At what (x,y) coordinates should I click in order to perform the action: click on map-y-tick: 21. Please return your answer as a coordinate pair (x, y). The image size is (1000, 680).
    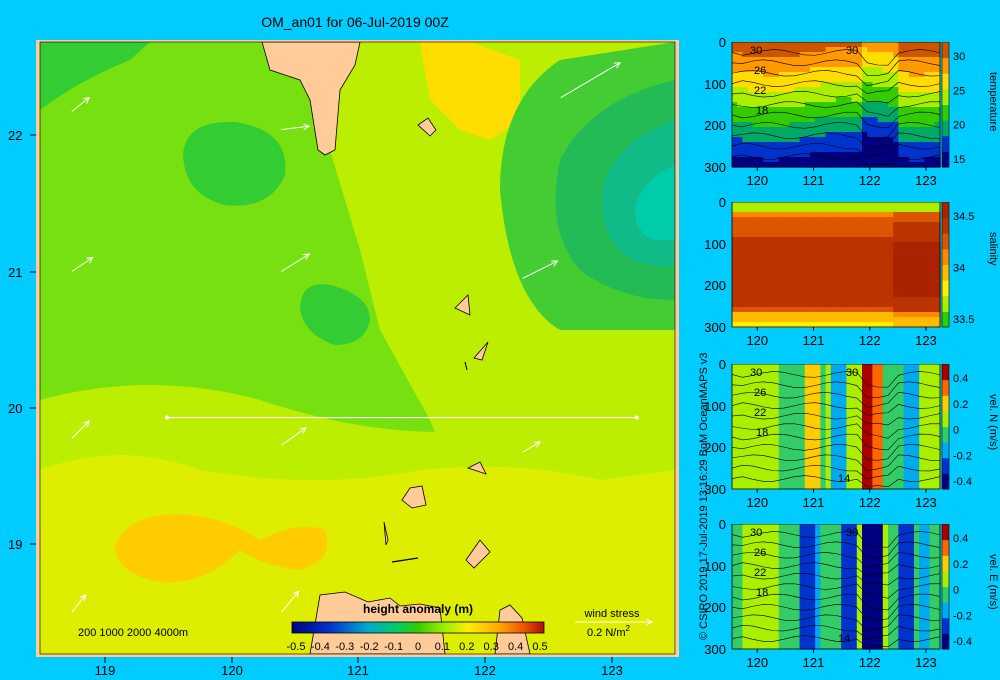
    Looking at the image, I should click on (15, 272).